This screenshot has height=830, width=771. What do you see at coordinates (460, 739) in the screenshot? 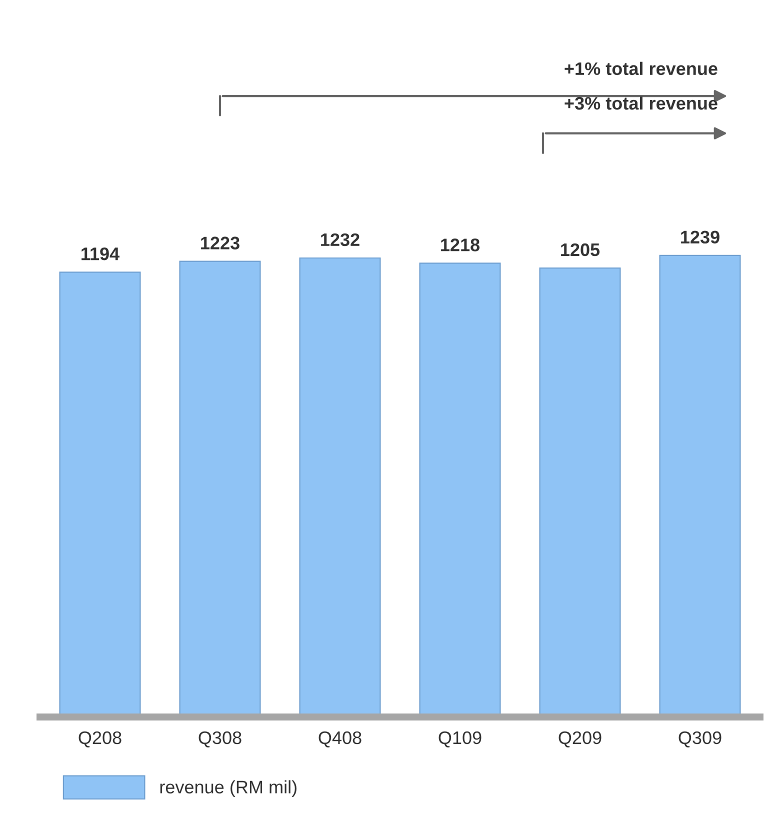
I see `x-tick-label: Q109` at bounding box center [460, 739].